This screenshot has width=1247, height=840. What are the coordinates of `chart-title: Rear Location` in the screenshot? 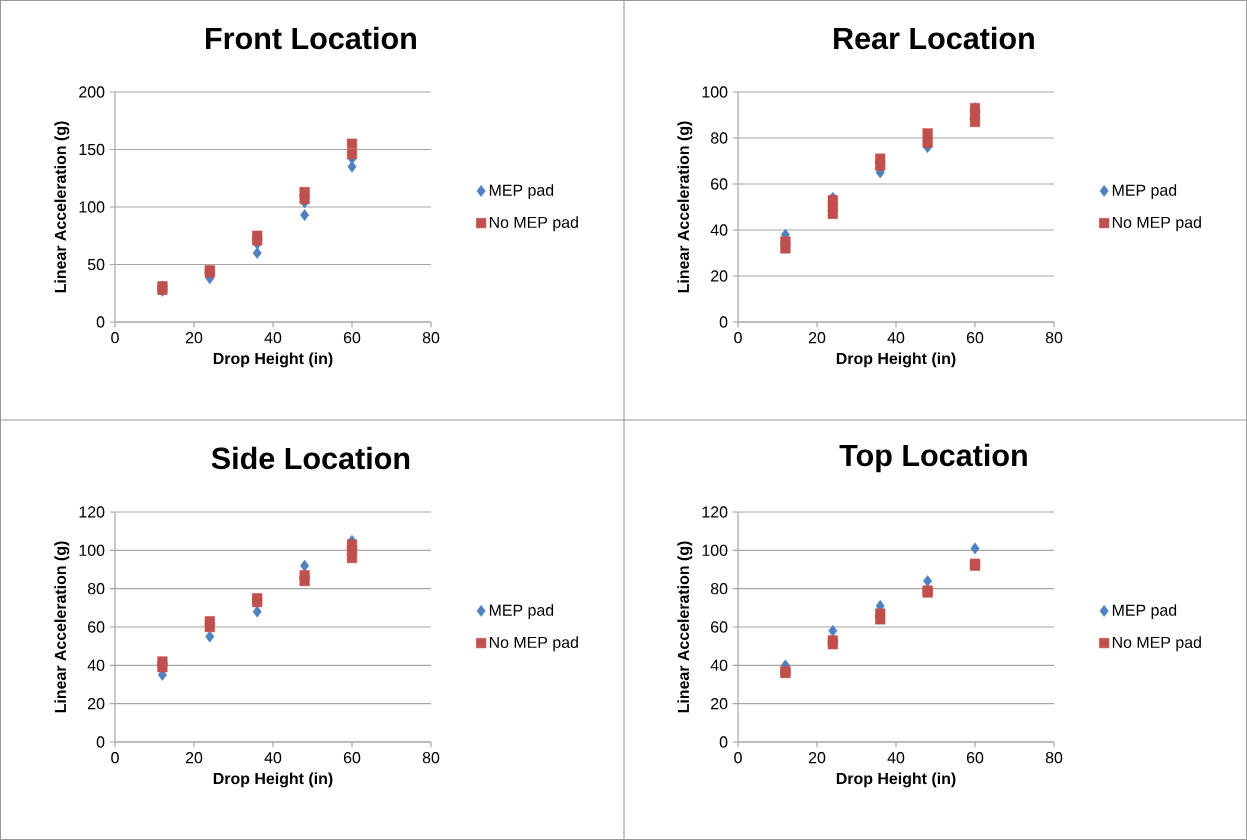 It's located at (934, 38).